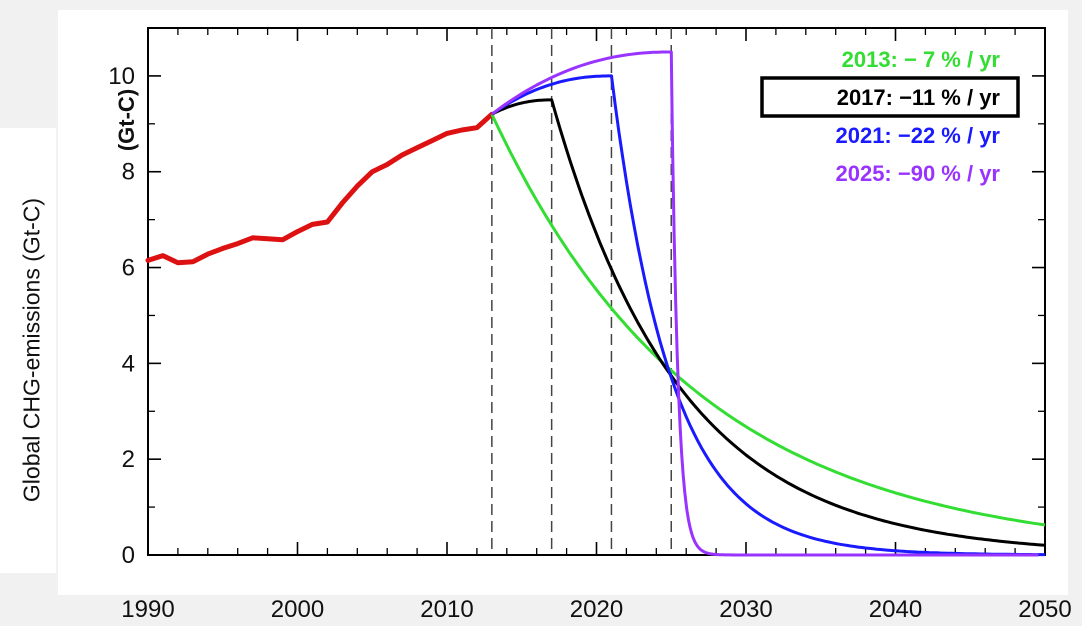 The image size is (1082, 626). I want to click on y-axis-label-panel, so click(28, 350).